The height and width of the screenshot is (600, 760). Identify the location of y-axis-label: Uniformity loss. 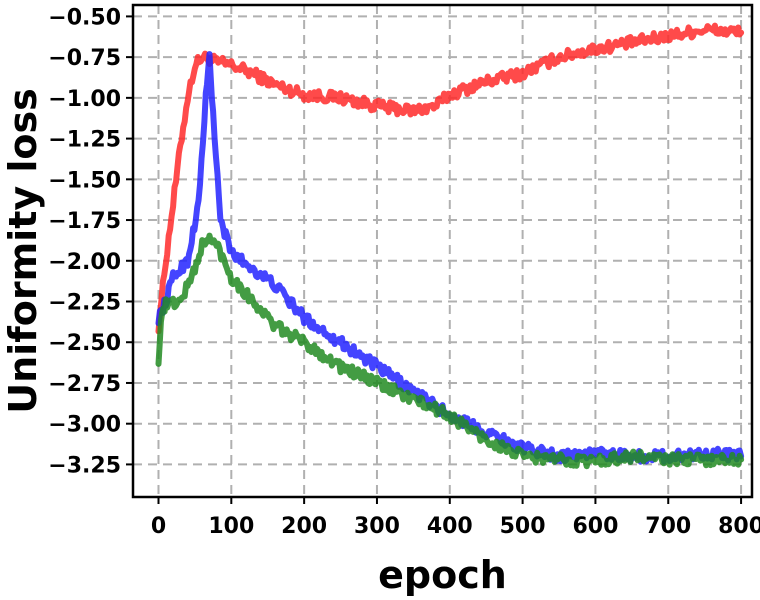
(23, 250).